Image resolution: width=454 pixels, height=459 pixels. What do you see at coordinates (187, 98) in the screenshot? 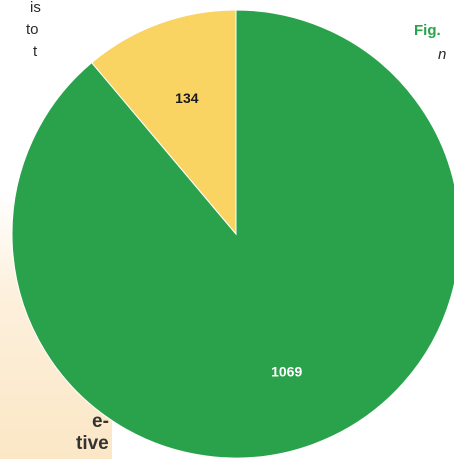
I see `pie-slice-label-2: 134` at bounding box center [187, 98].